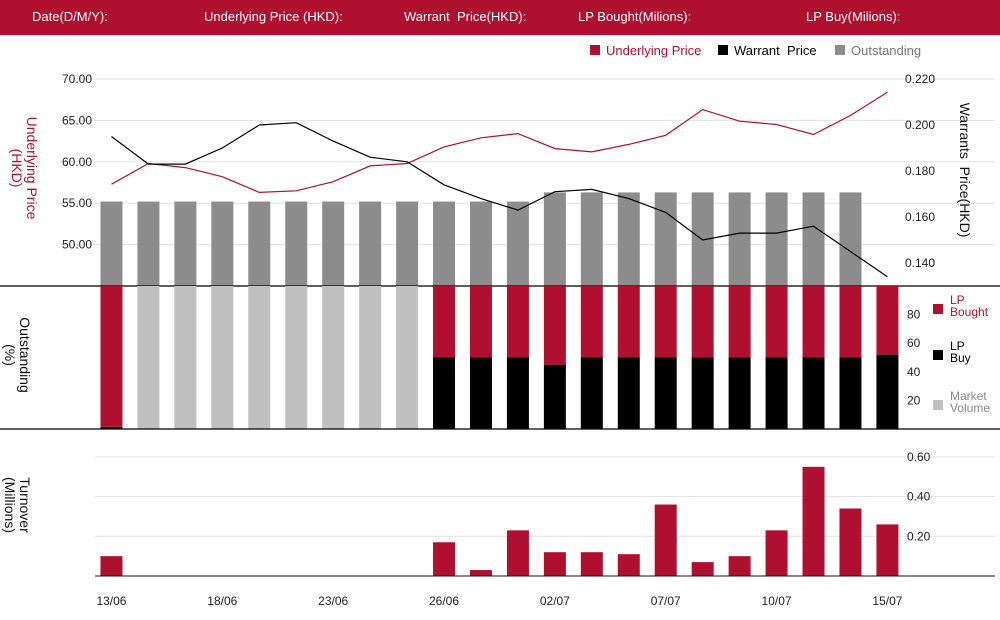 This screenshot has height=620, width=1000. I want to click on mid-axis-title: Outstanding(%), so click(17, 355).